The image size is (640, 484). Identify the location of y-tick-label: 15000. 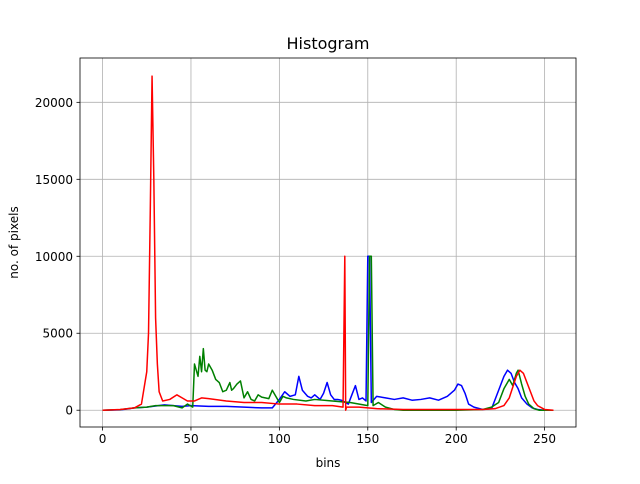
(54, 180).